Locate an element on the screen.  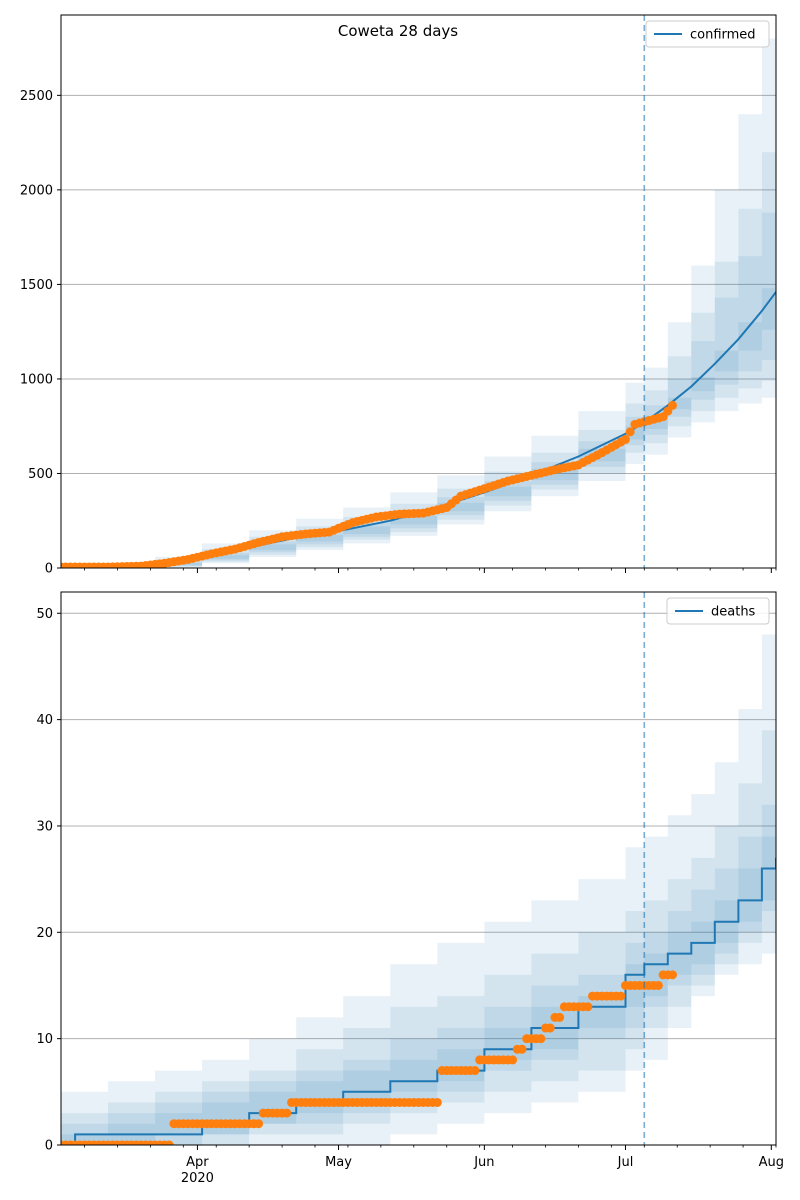
y-tick-label: 1000 is located at coordinates (36, 379).